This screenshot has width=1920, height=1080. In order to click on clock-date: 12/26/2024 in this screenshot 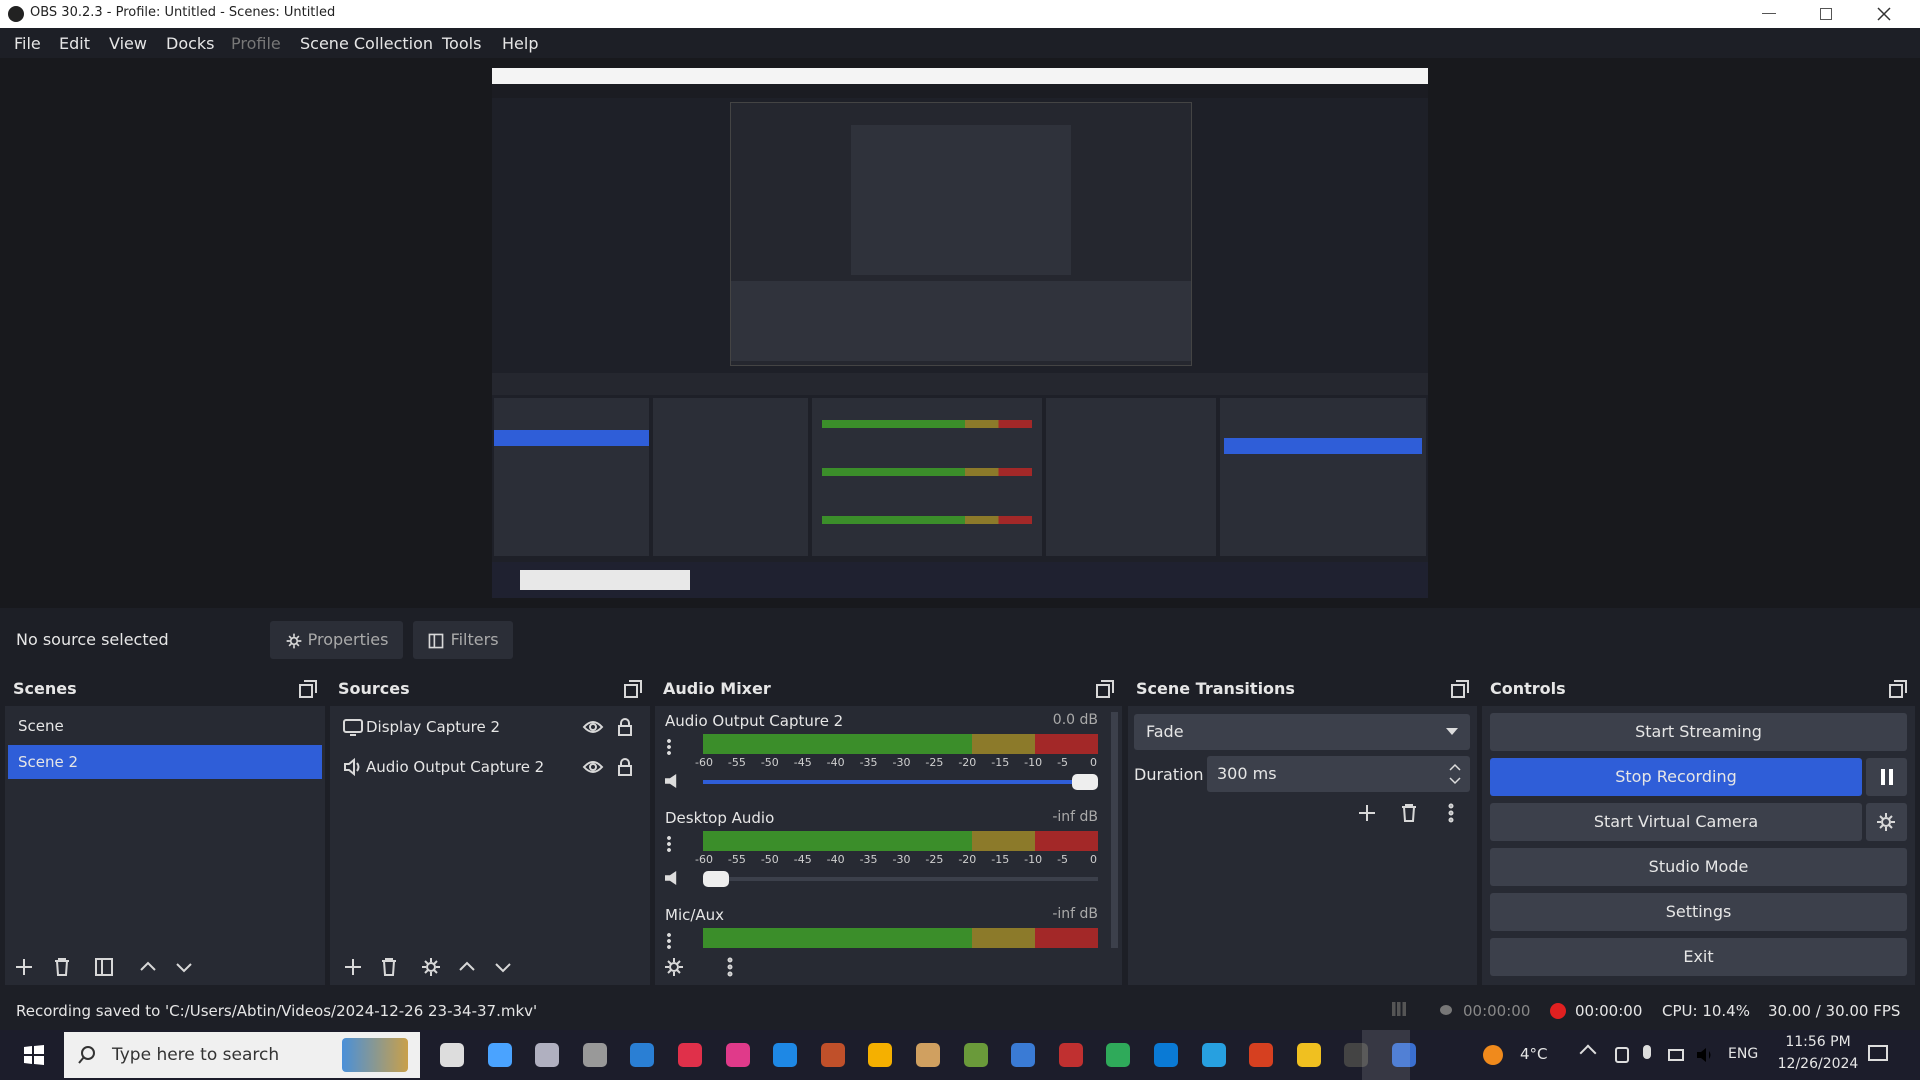, I will do `click(1818, 1064)`.